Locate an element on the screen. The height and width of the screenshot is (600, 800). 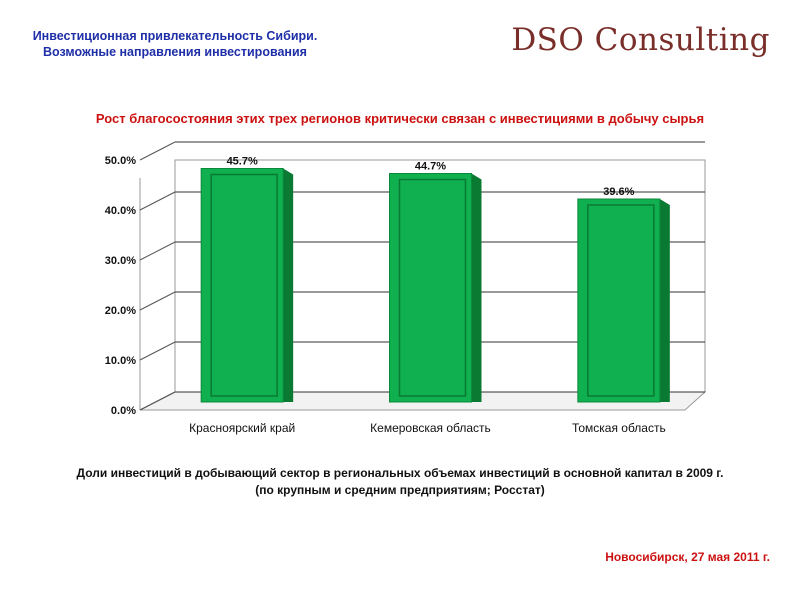
title-line-1: Инвестиционная привлекательность Сибири. is located at coordinates (175, 36).